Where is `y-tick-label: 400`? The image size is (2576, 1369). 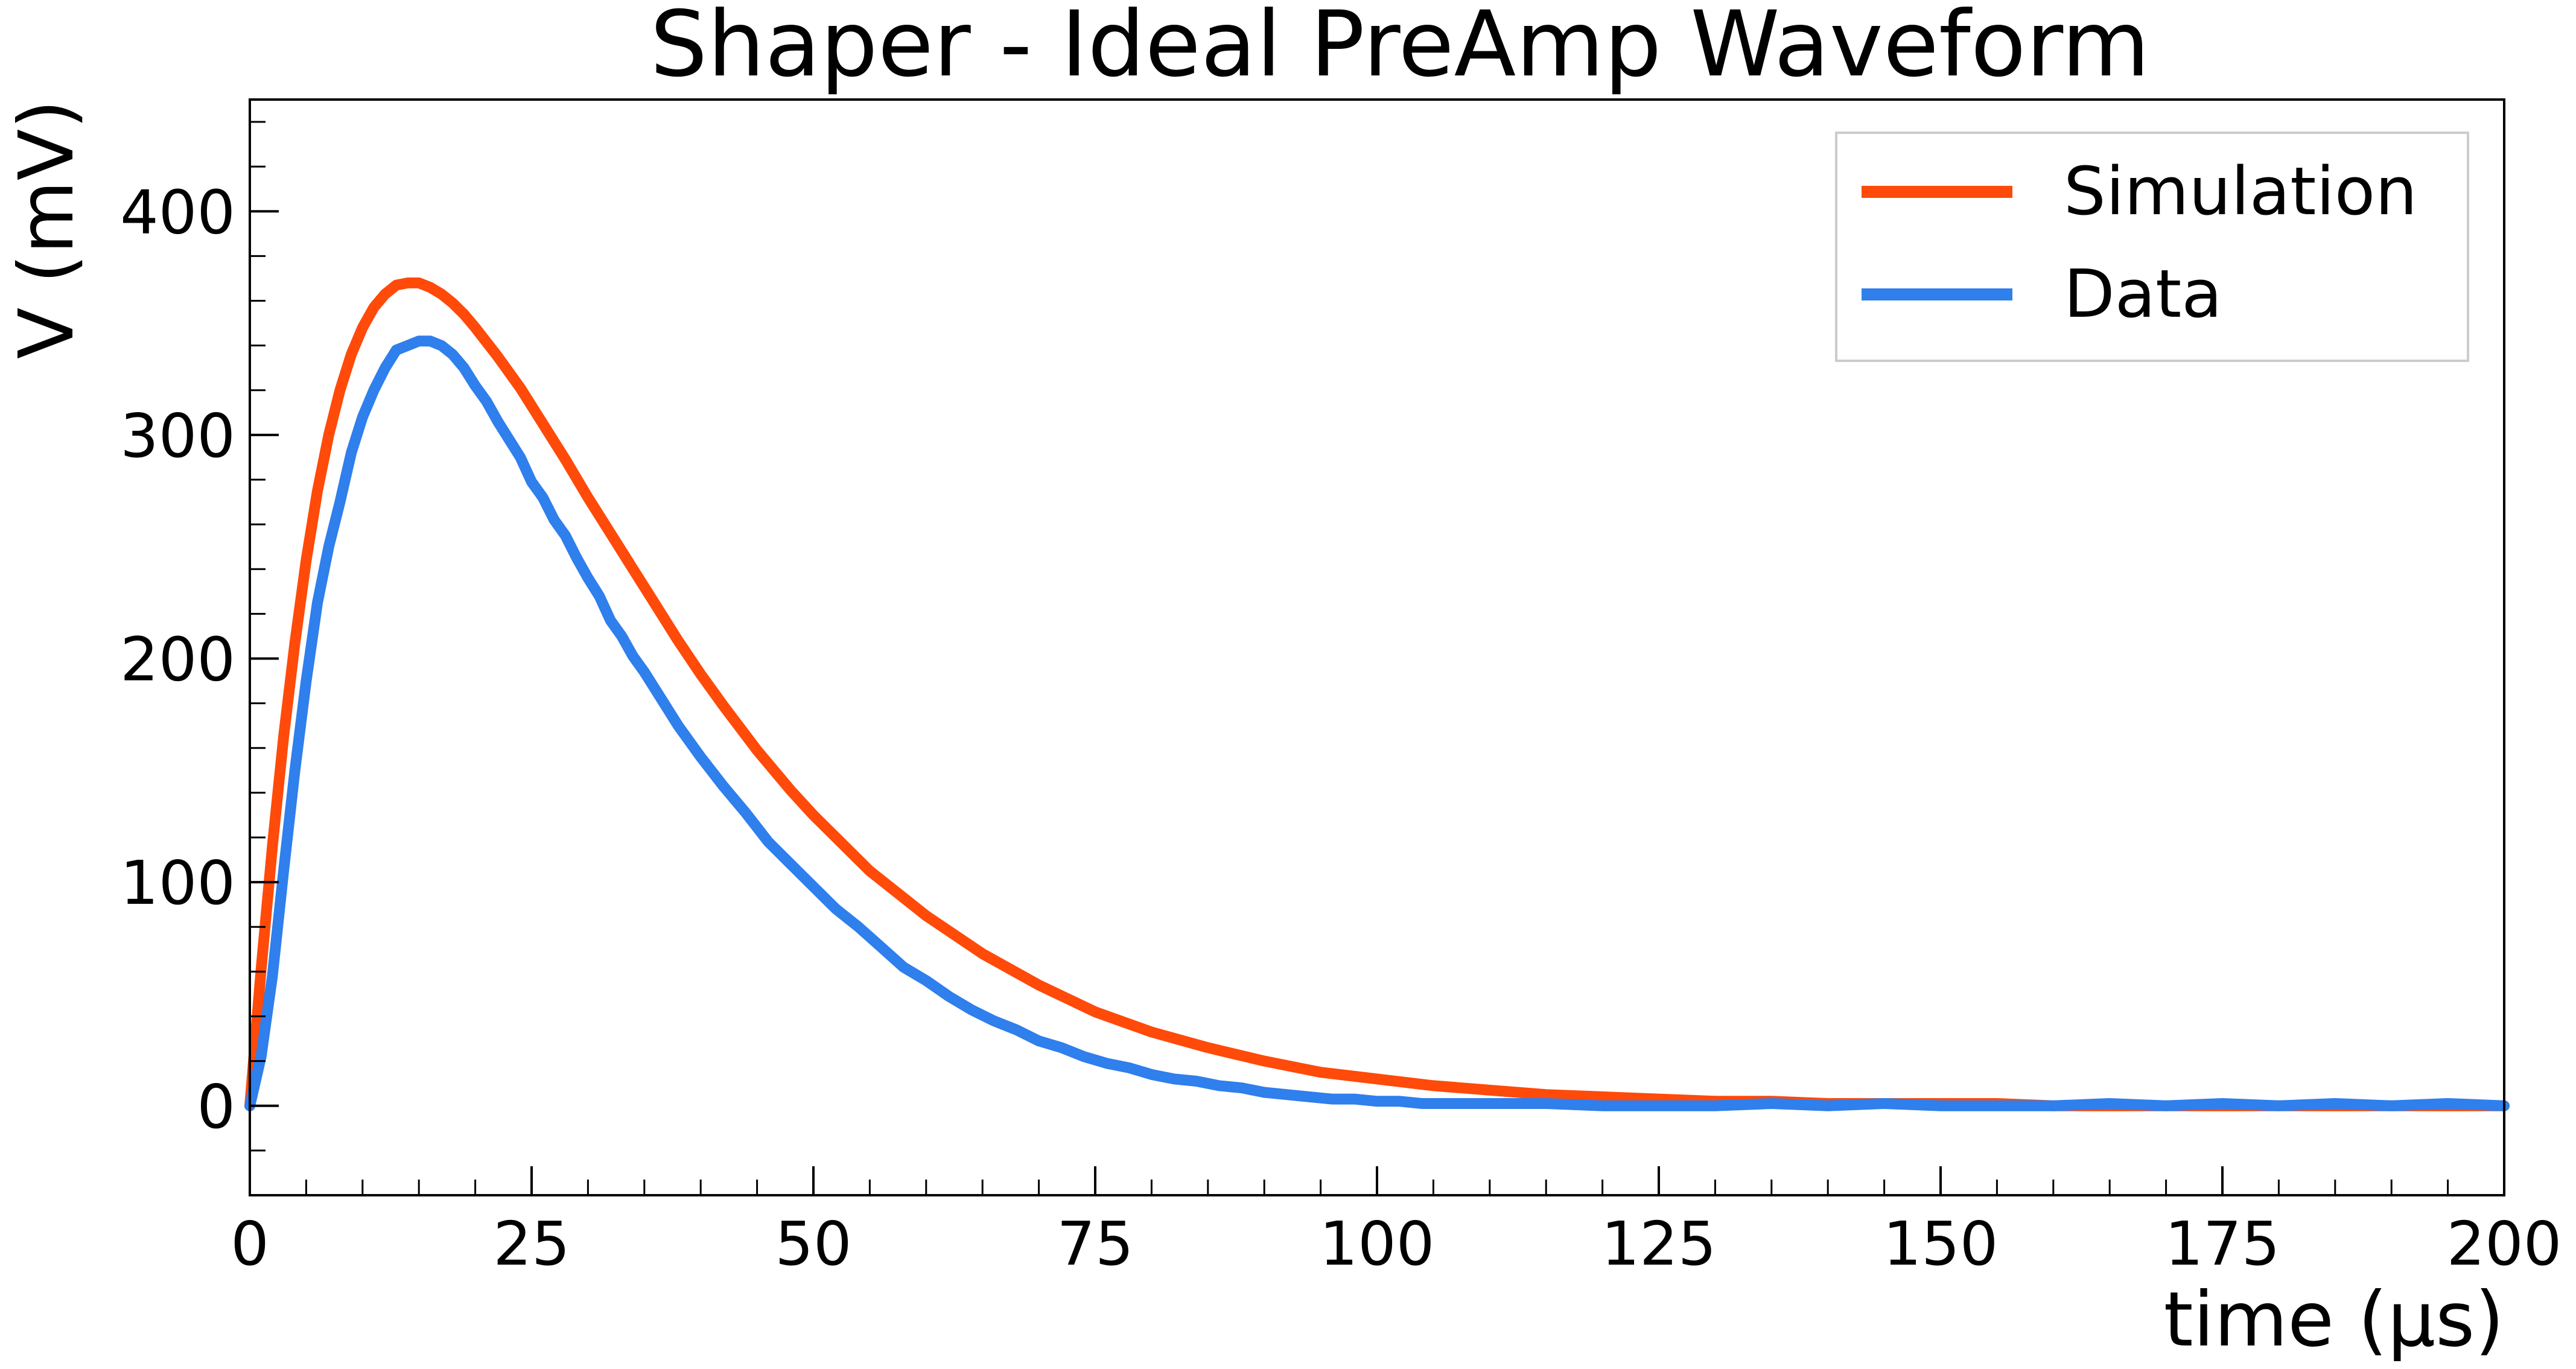 y-tick-label: 400 is located at coordinates (178, 212).